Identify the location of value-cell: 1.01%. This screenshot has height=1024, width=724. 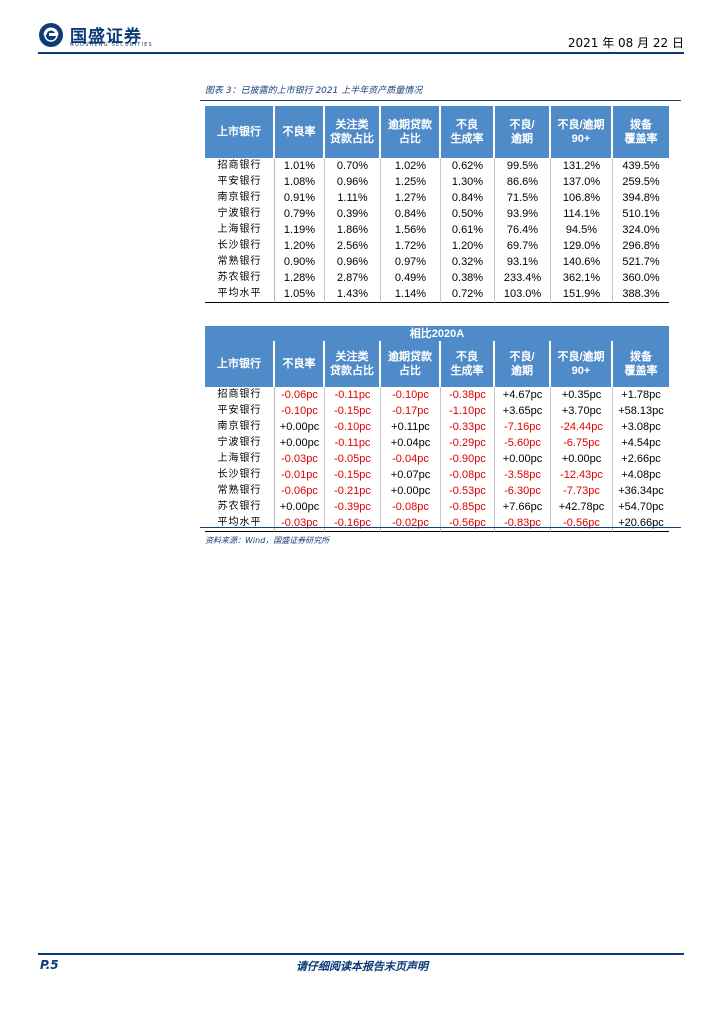
(300, 166).